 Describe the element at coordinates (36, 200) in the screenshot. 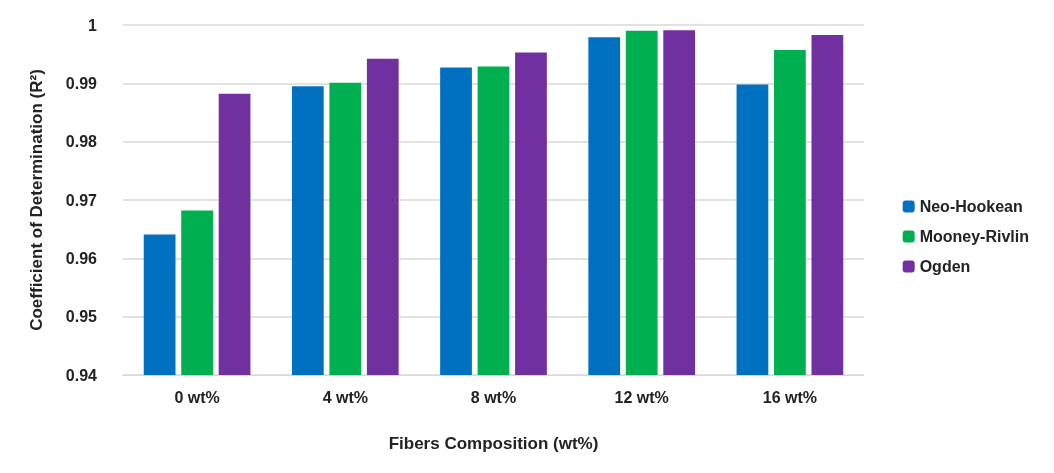

I see `y-axis-title: Coefficient of Determination (R²)` at that location.